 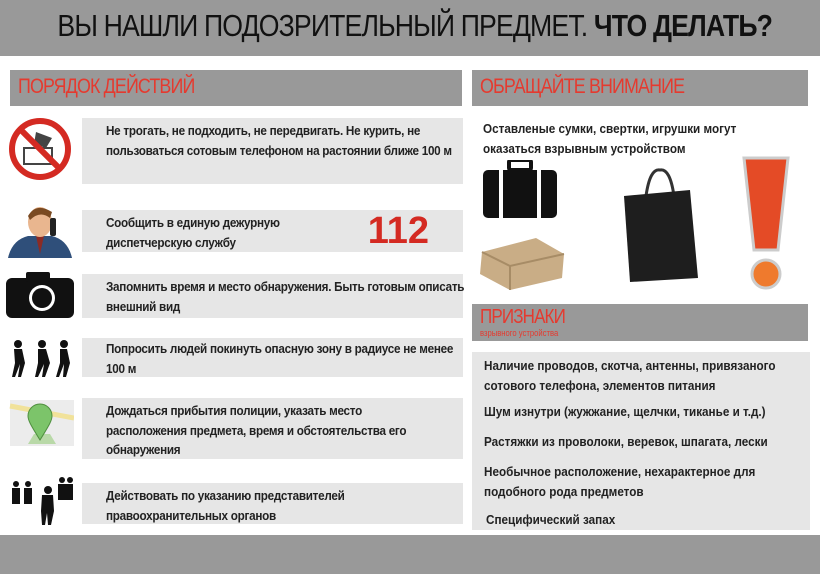 I want to click on sign-item: Специфический запах, so click(x=551, y=519).